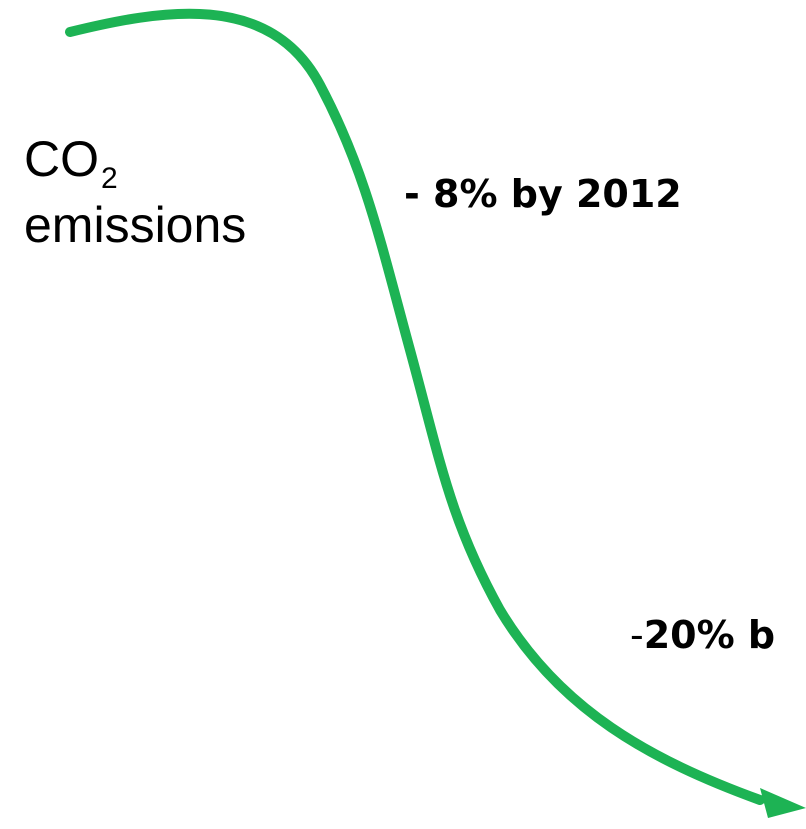 The image size is (806, 829). I want to click on co2-emissions-label: CO2 emissions, so click(135, 192).